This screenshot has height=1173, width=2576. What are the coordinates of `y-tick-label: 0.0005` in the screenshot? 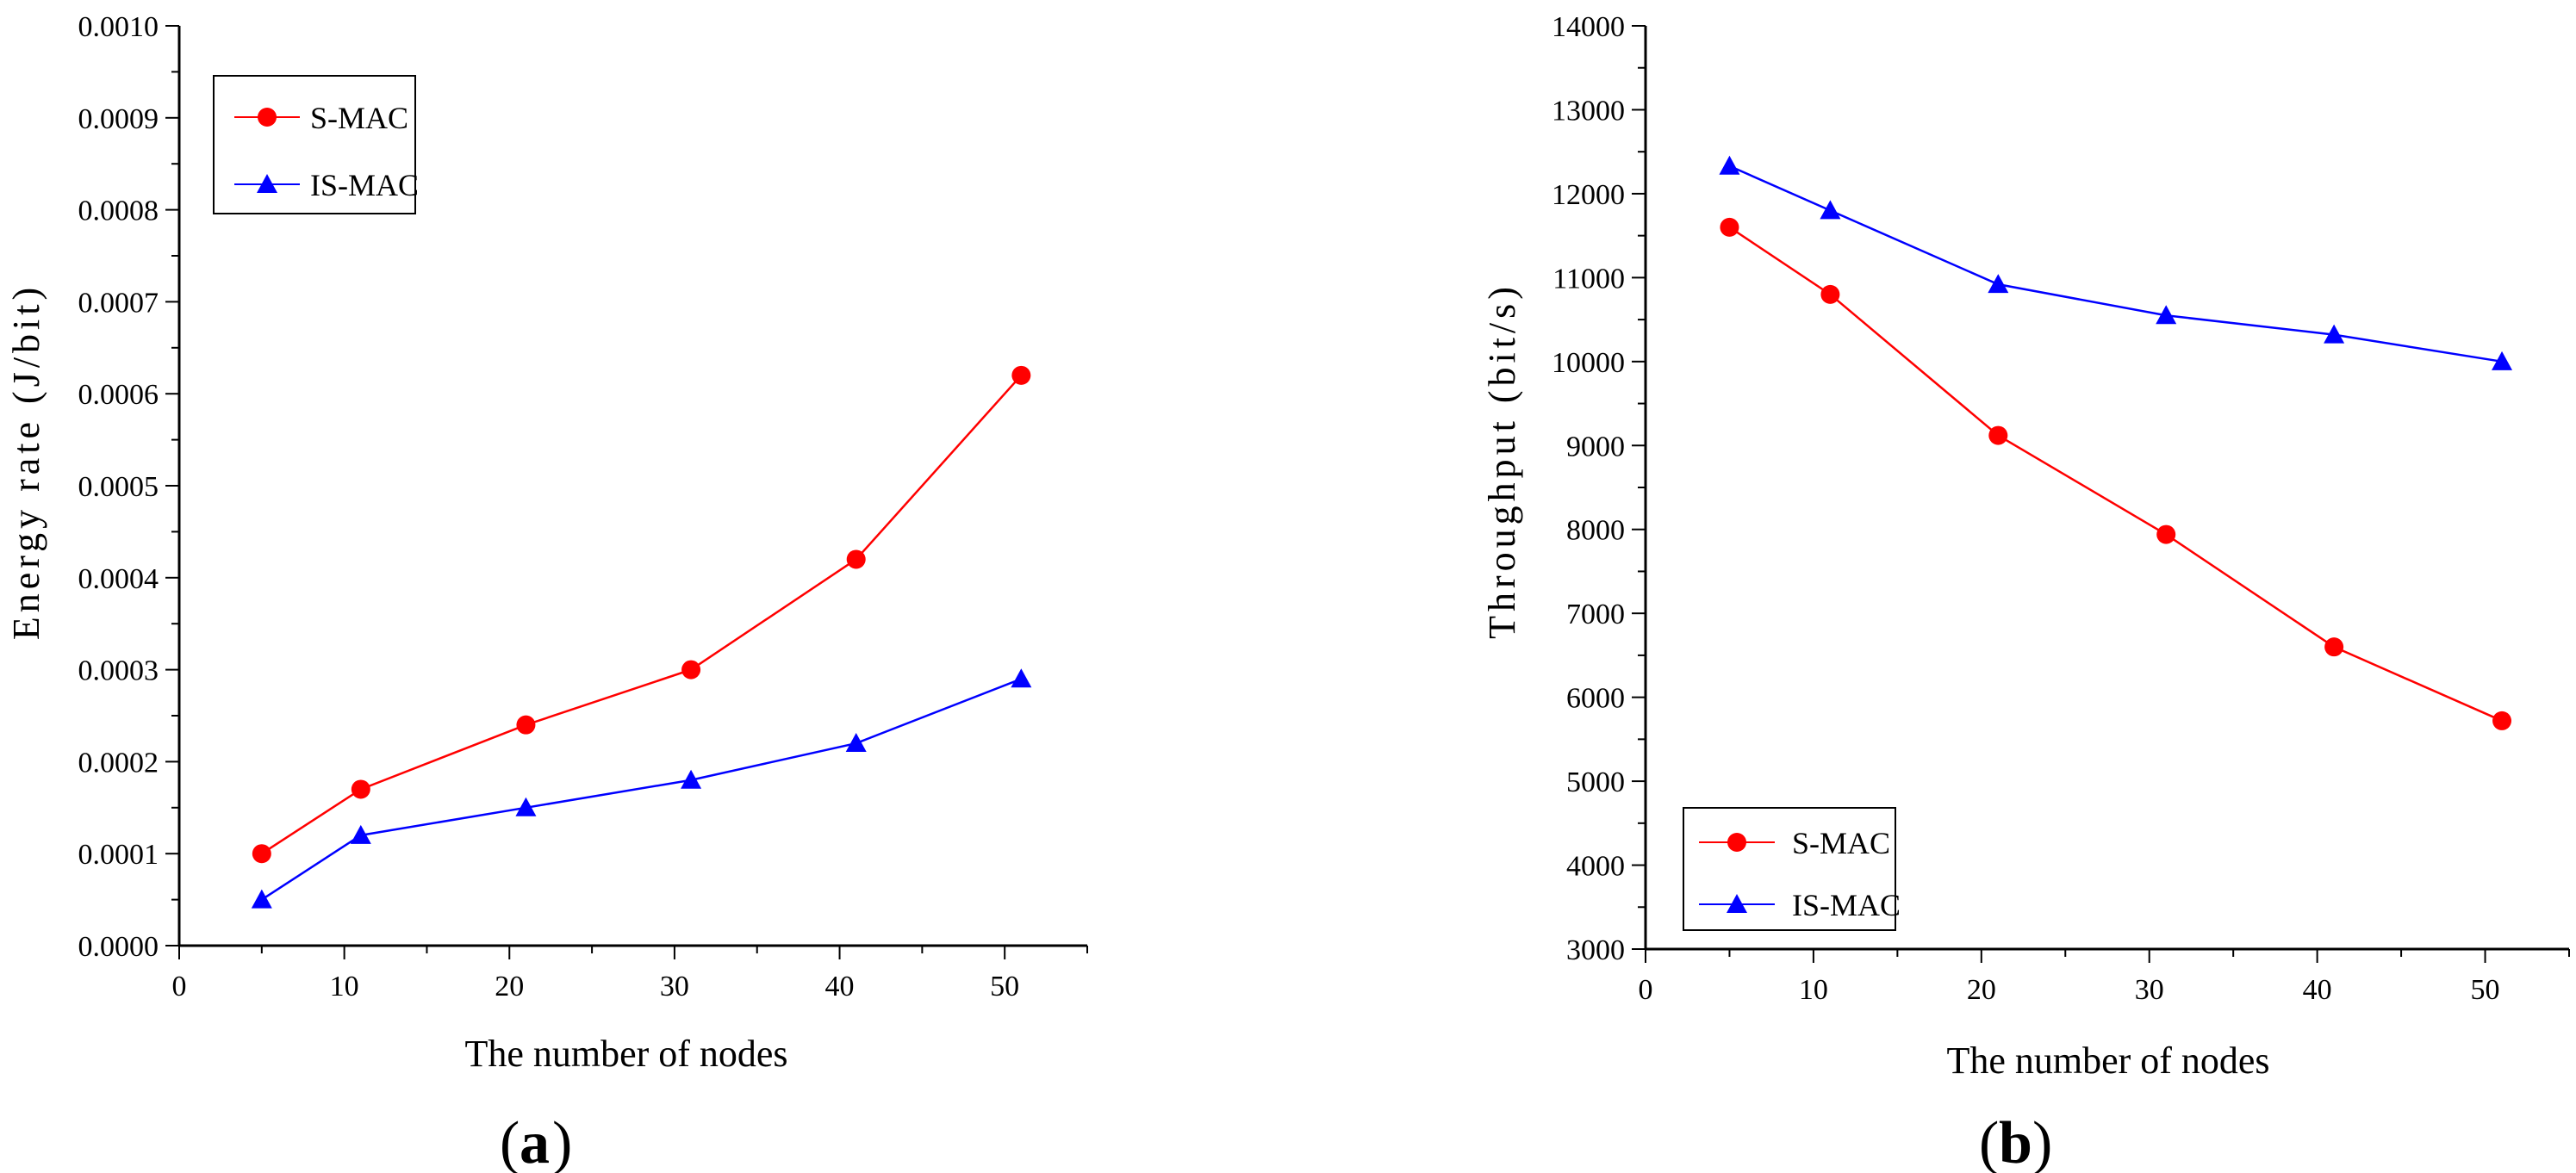 It's located at (119, 487).